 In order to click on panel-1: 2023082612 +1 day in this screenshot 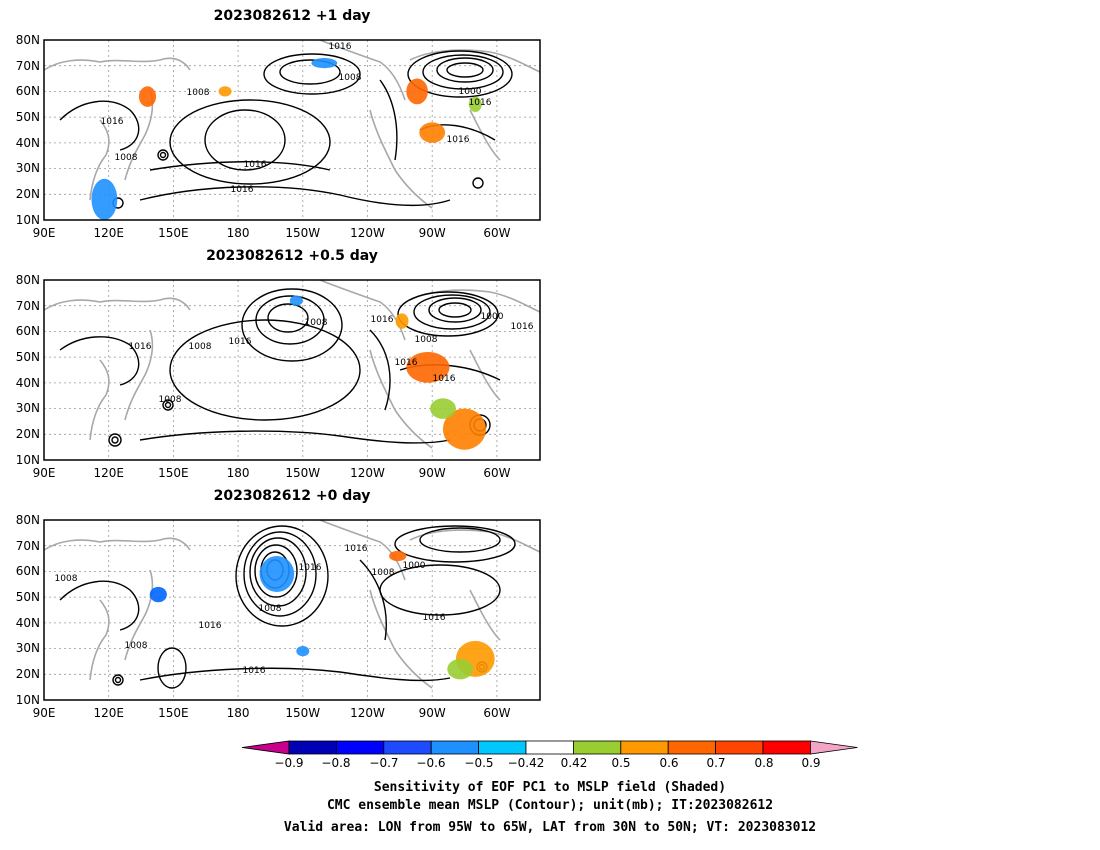, I will do `click(278, 124)`.